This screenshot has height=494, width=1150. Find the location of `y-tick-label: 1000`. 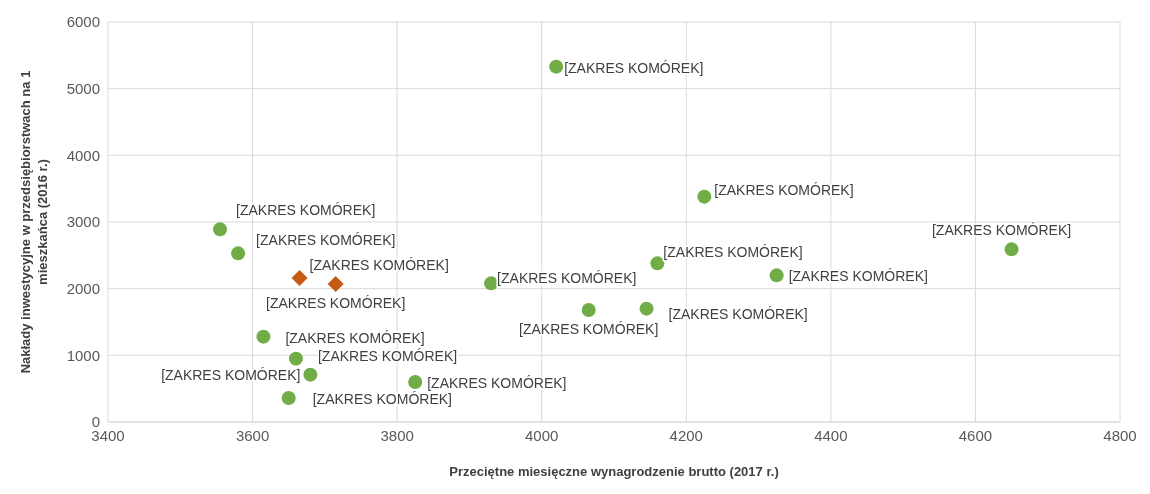

y-tick-label: 1000 is located at coordinates (83, 355).